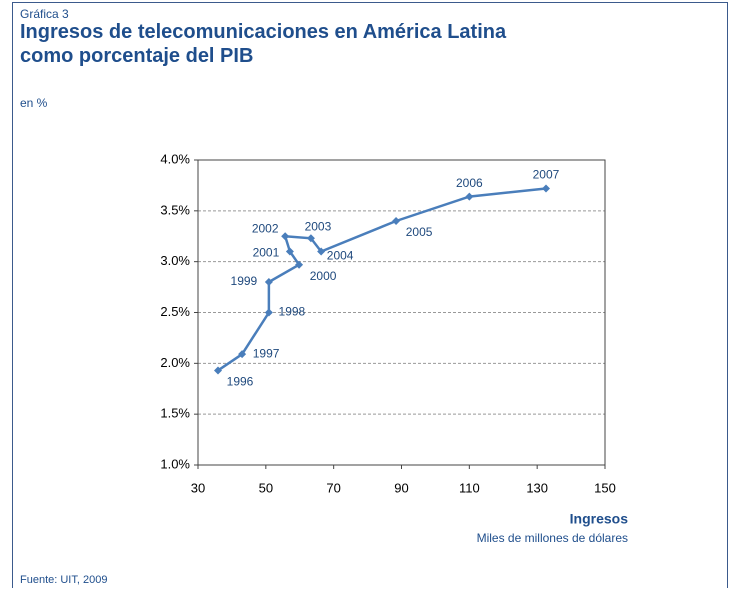  I want to click on point-label: 2000, so click(323, 276).